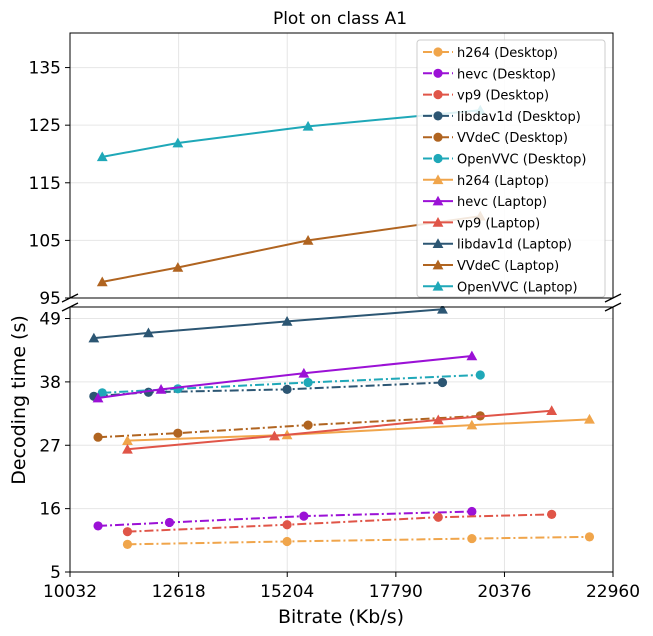 This screenshot has width=653, height=636. I want to click on lower-y-tick-label: 5, so click(55, 573).